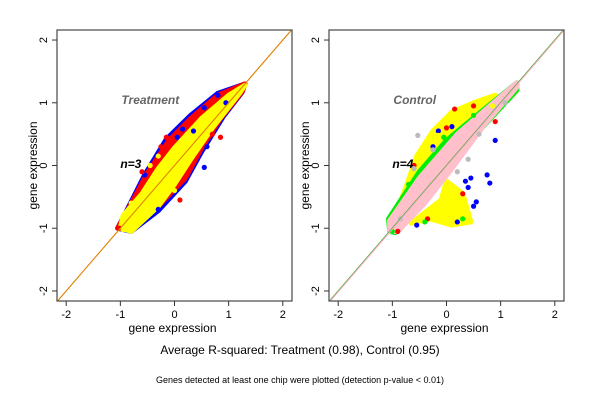  Describe the element at coordinates (402, 164) in the screenshot. I see `sample-count: n=4` at that location.